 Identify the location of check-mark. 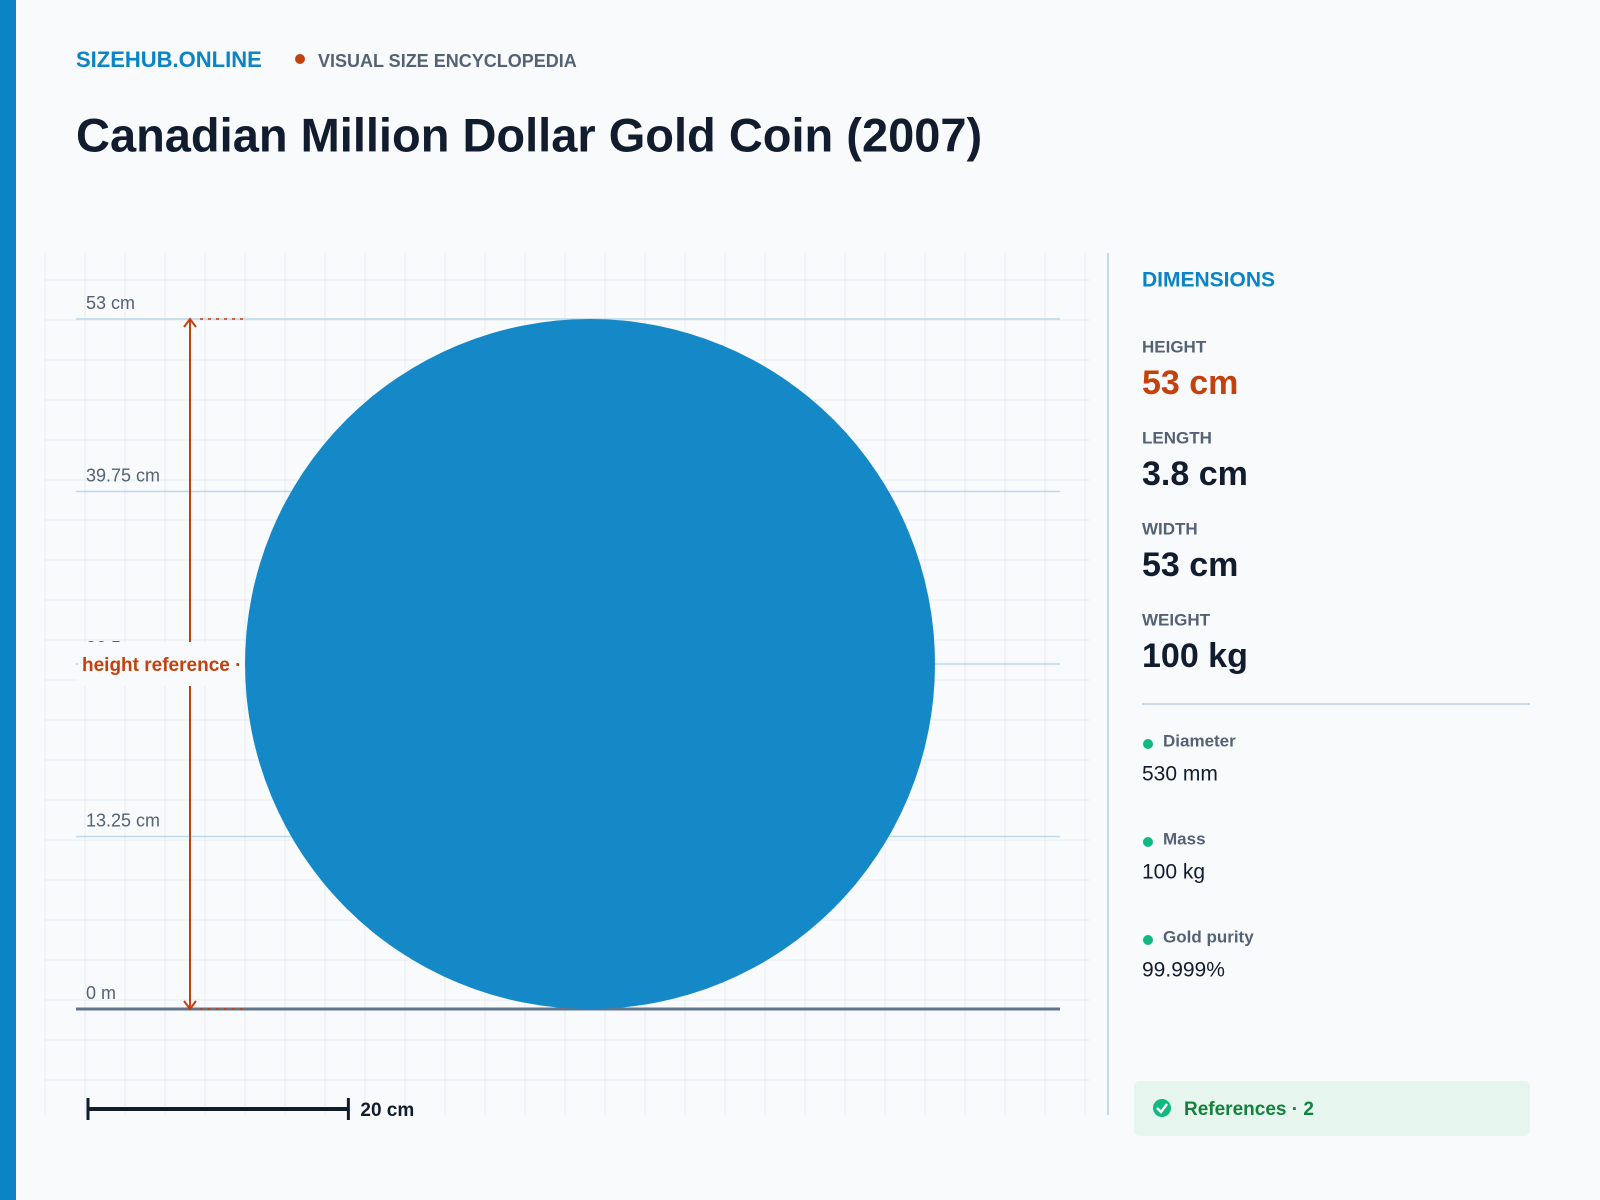
(1162, 1108).